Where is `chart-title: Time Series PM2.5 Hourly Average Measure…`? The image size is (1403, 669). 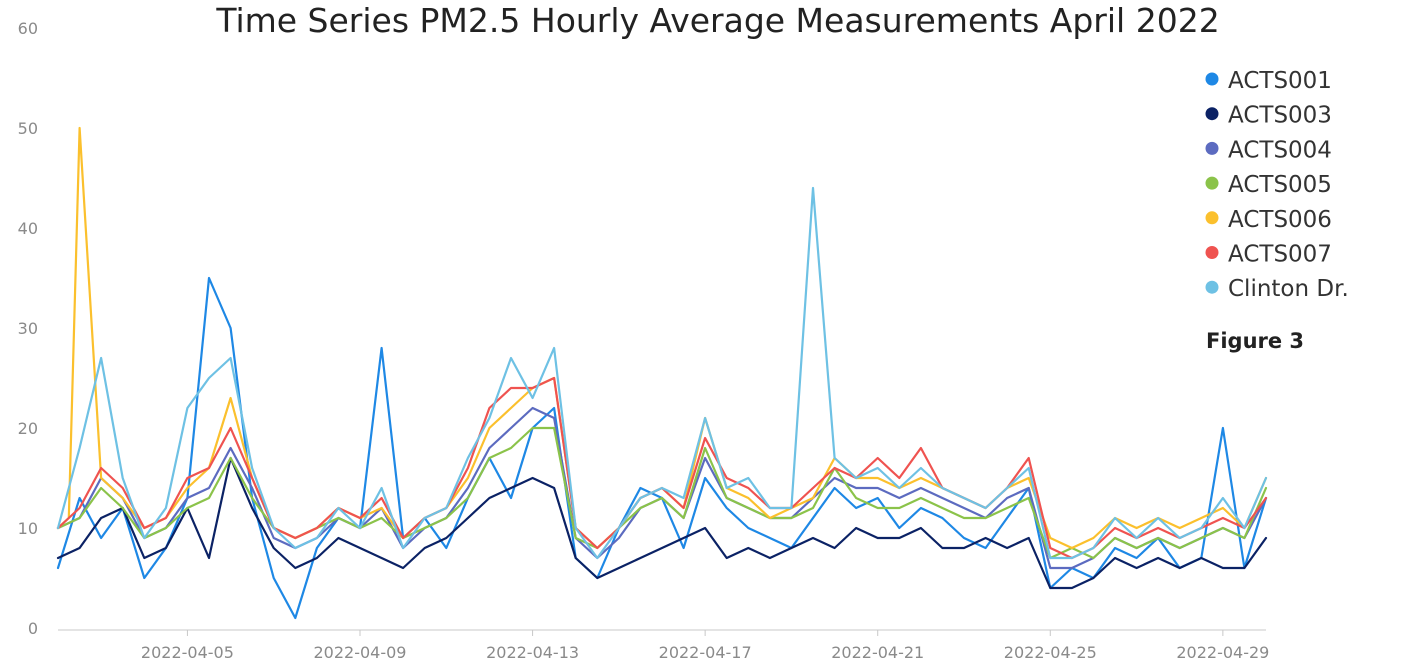 chart-title: Time Series PM2.5 Hourly Average Measure… is located at coordinates (717, 20).